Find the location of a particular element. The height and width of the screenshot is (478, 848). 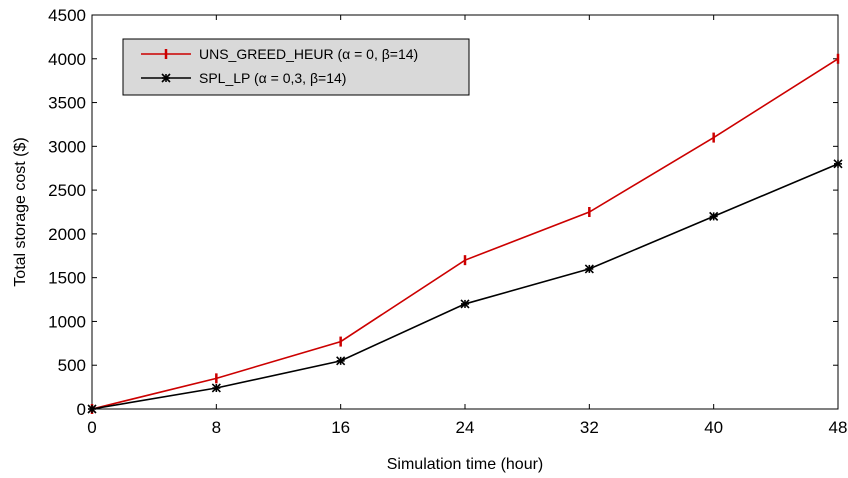

y-tick-label: 2500 is located at coordinates (67, 190).